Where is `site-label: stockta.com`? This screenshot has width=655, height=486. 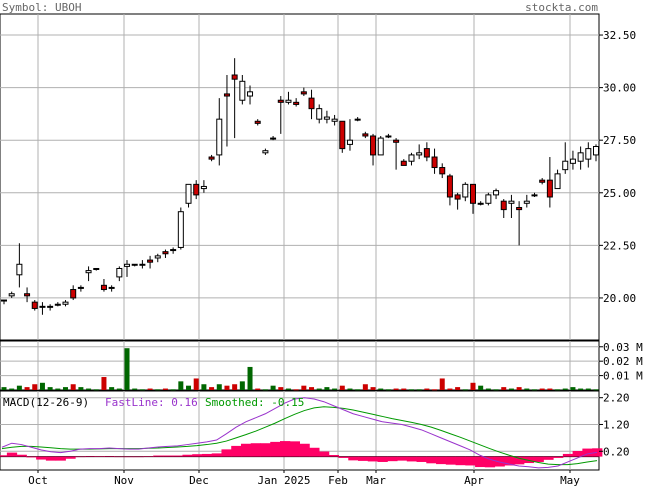
site-label: stockta.com is located at coordinates (561, 7).